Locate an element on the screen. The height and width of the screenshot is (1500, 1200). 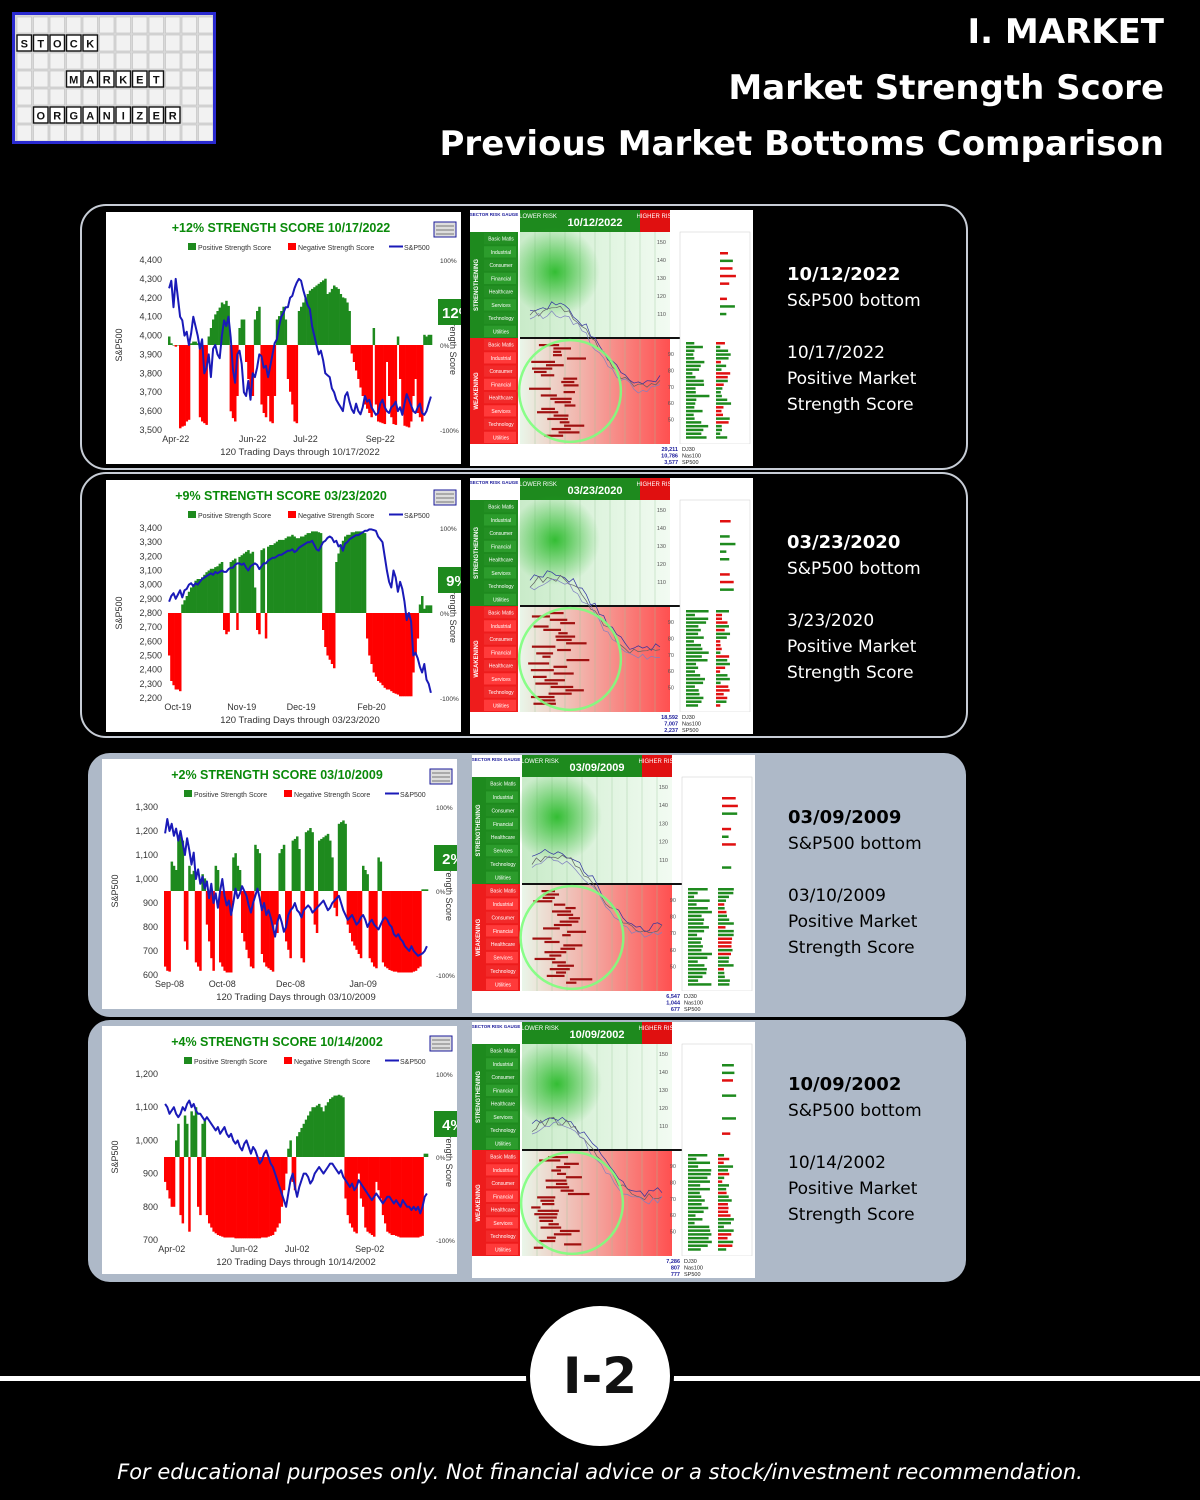
strength-bars is located at coordinates (296, 896).